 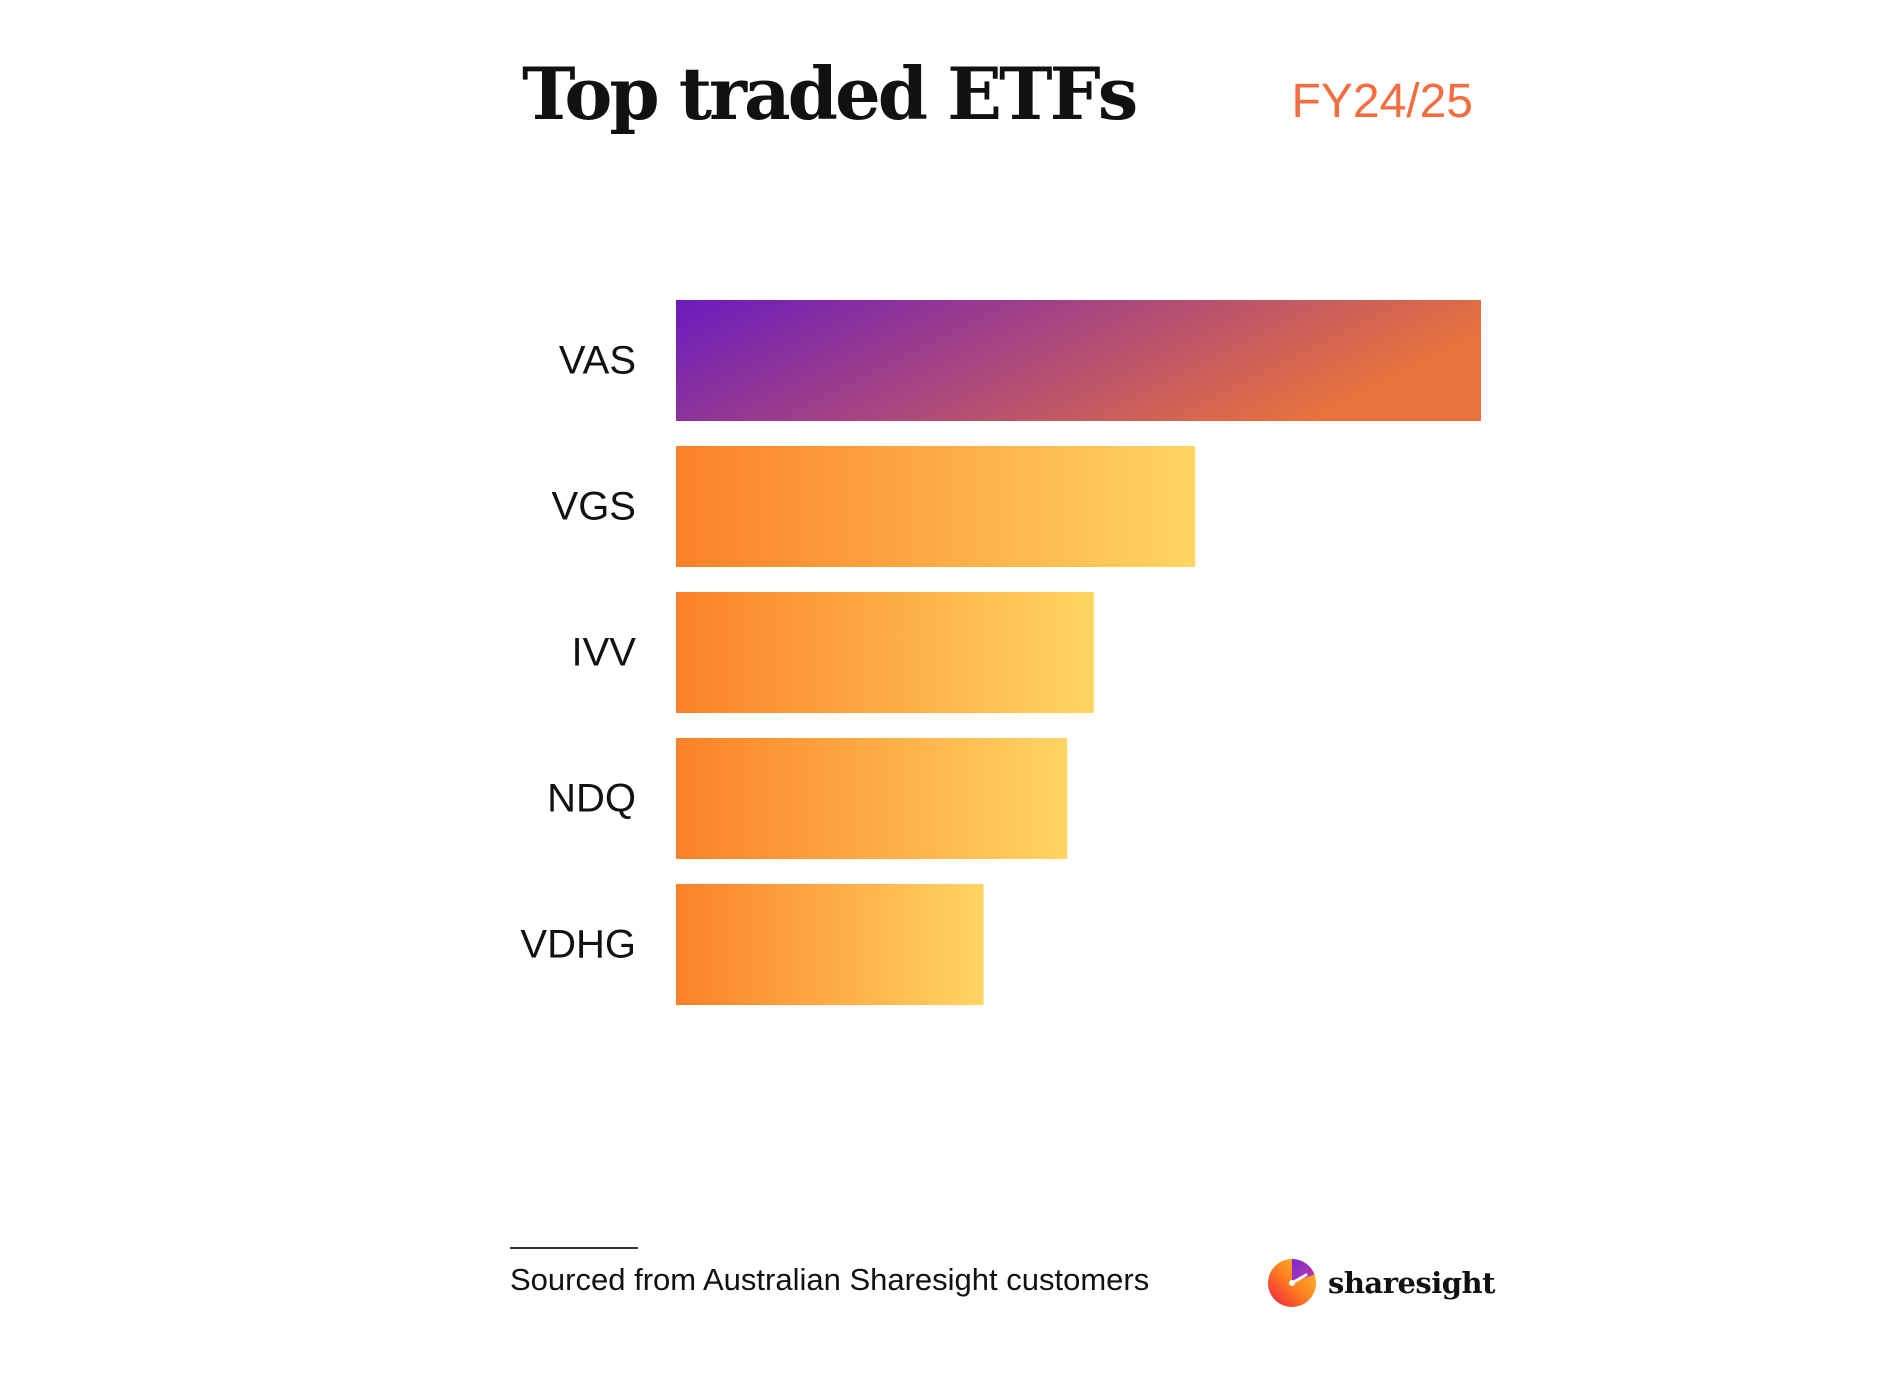 I want to click on bar-vdhg, so click(x=830, y=944).